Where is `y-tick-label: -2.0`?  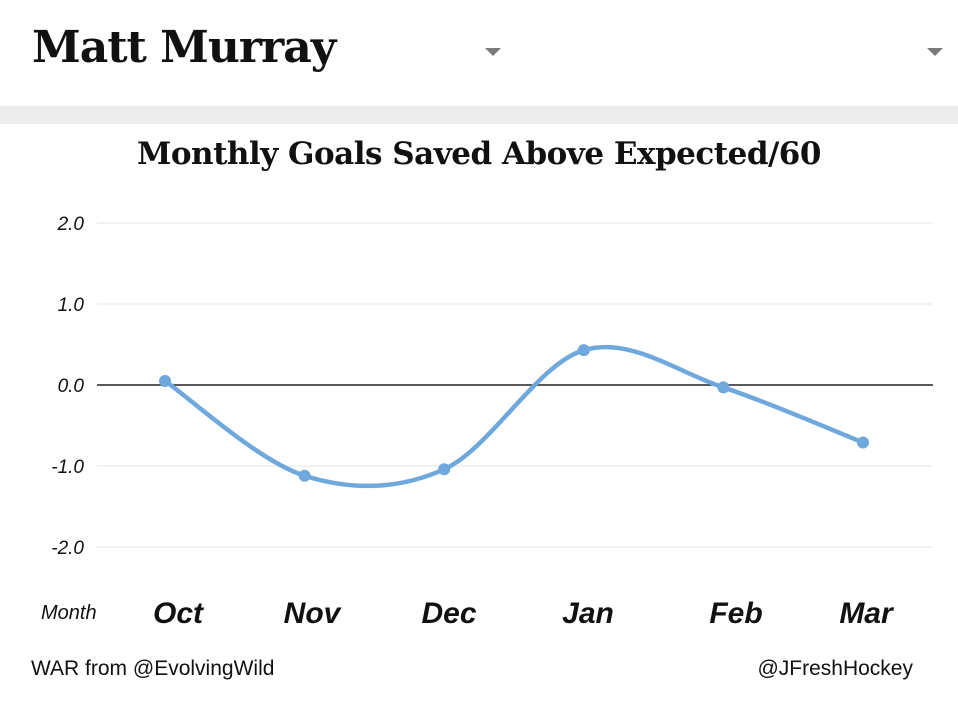 y-tick-label: -2.0 is located at coordinates (67, 548).